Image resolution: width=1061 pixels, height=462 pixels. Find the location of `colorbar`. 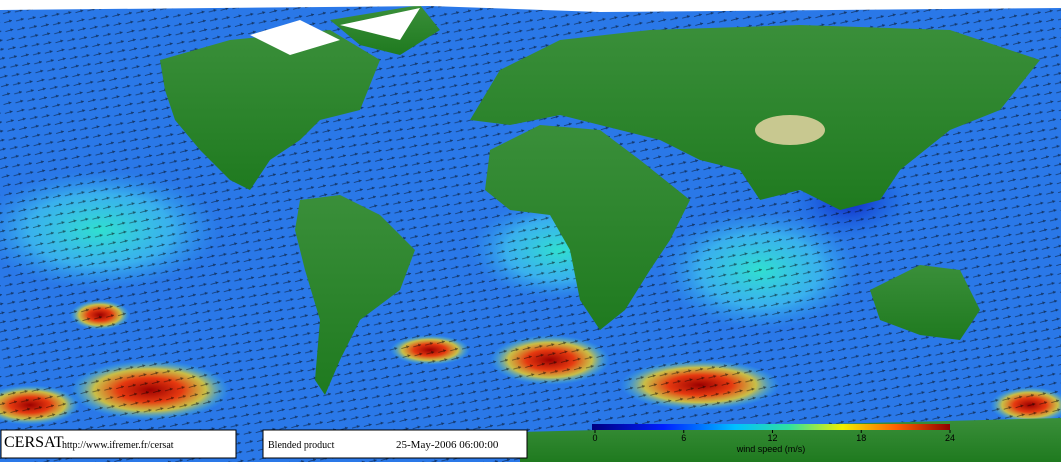

colorbar is located at coordinates (771, 427).